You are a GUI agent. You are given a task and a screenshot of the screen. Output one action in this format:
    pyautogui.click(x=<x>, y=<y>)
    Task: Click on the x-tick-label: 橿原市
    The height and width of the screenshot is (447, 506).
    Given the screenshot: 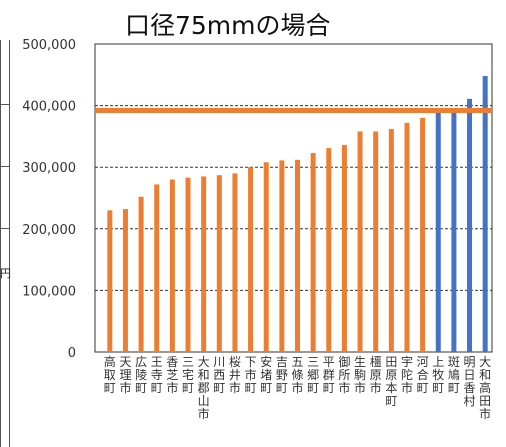 What is the action you would take?
    pyautogui.click(x=376, y=375)
    